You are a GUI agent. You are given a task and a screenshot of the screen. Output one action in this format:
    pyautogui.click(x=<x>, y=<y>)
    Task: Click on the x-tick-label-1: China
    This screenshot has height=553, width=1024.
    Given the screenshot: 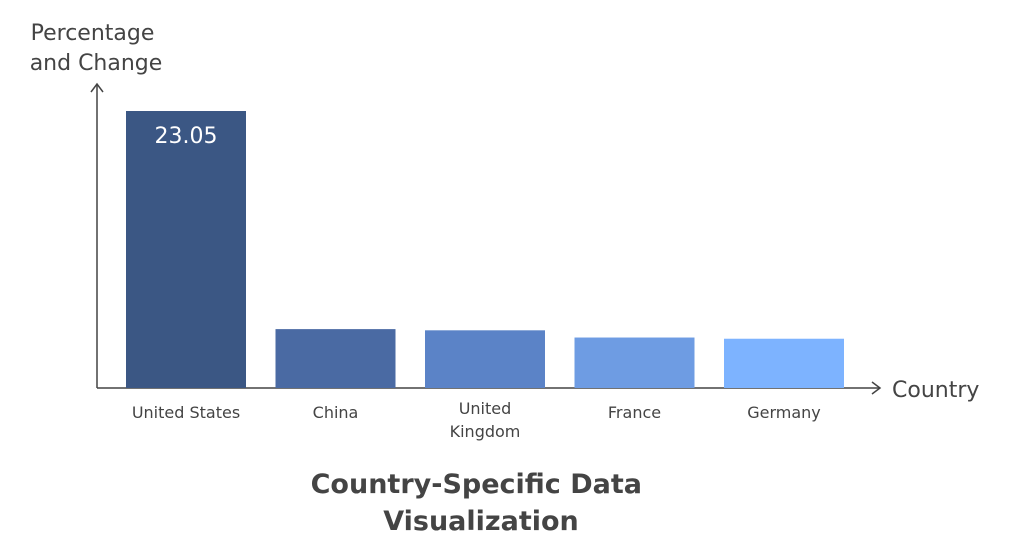 What is the action you would take?
    pyautogui.click(x=336, y=412)
    